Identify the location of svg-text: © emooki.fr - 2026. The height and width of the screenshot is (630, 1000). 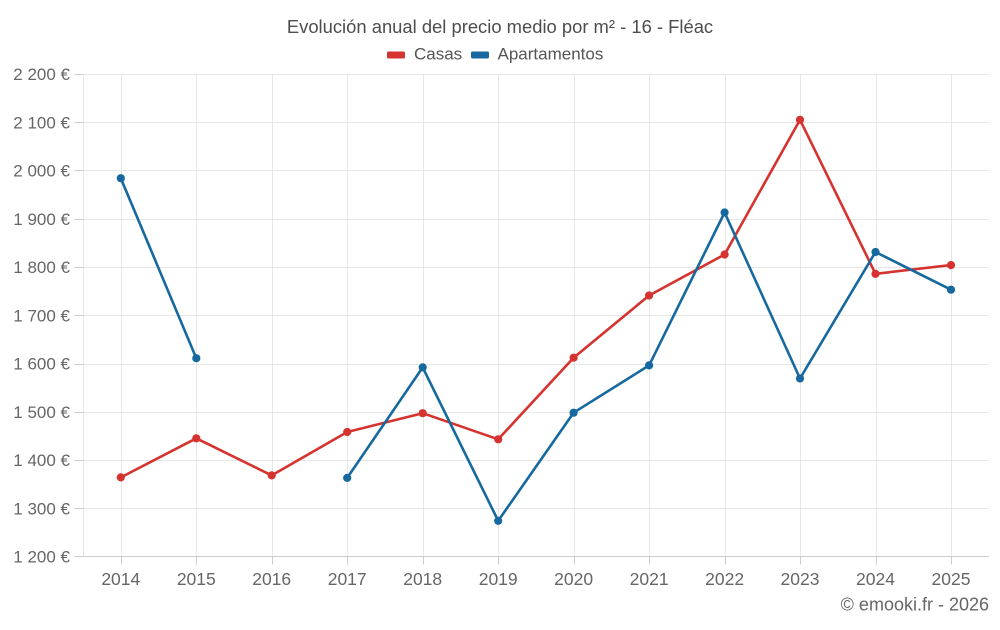
(915, 605).